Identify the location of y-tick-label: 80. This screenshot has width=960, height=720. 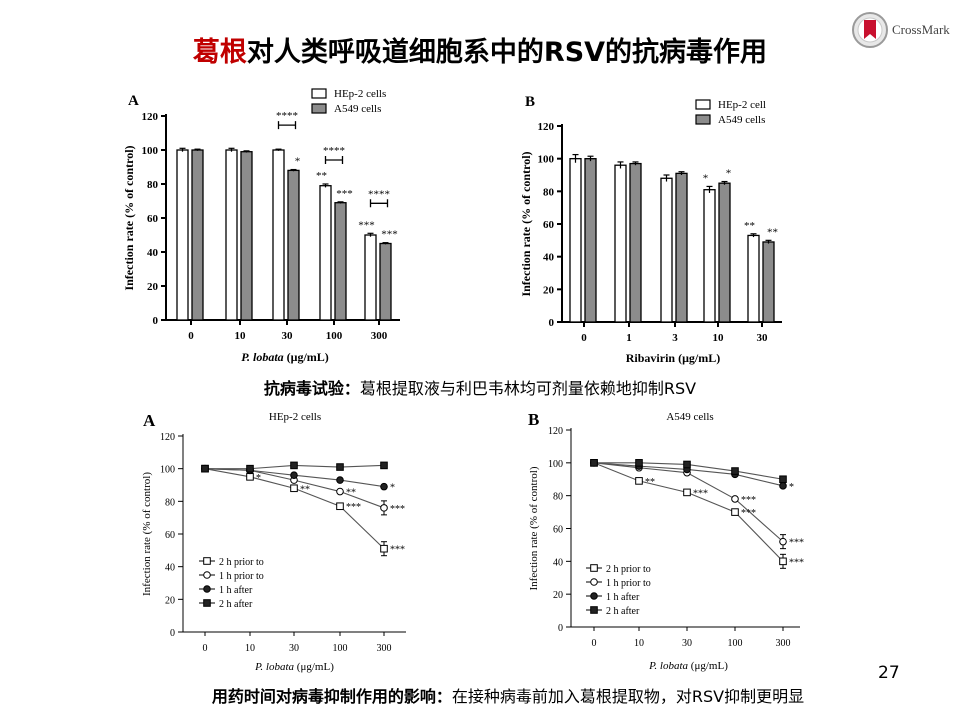
(558, 497).